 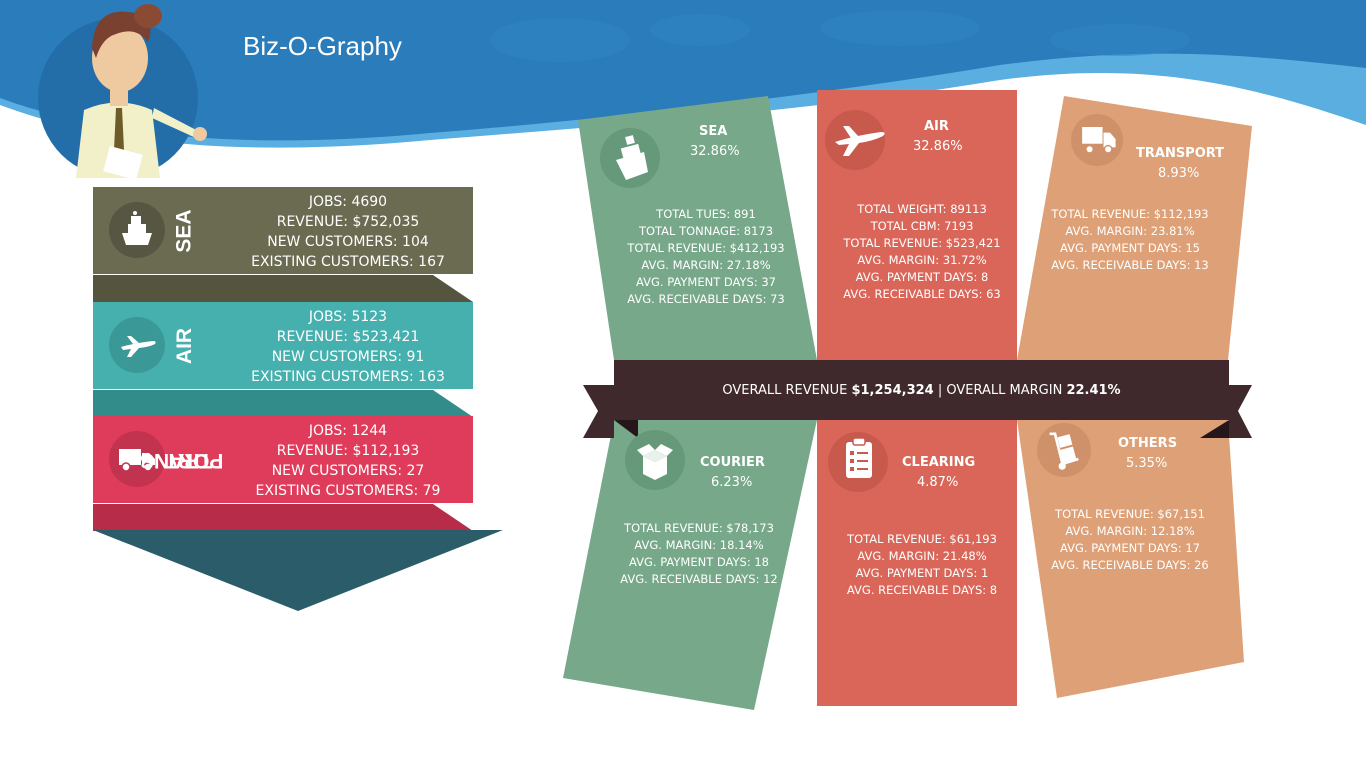 What do you see at coordinates (348, 202) in the screenshot?
I see `sea-jobs: JOBS: 4690` at bounding box center [348, 202].